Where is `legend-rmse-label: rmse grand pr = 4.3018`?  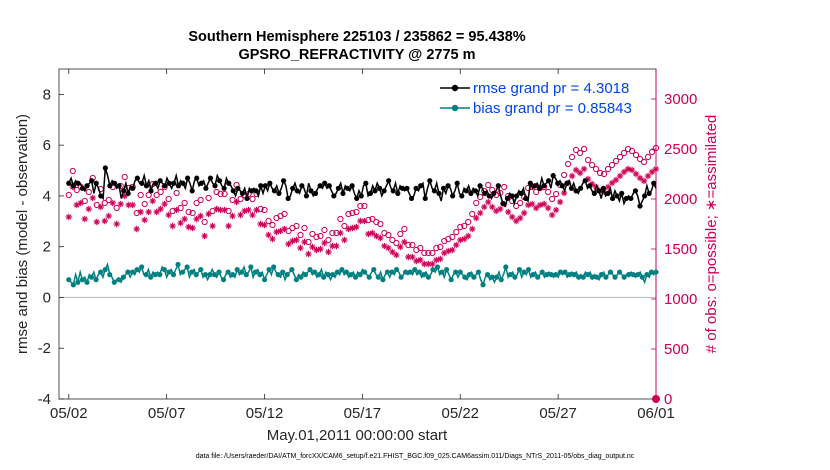 legend-rmse-label: rmse grand pr = 4.3018 is located at coordinates (551, 88).